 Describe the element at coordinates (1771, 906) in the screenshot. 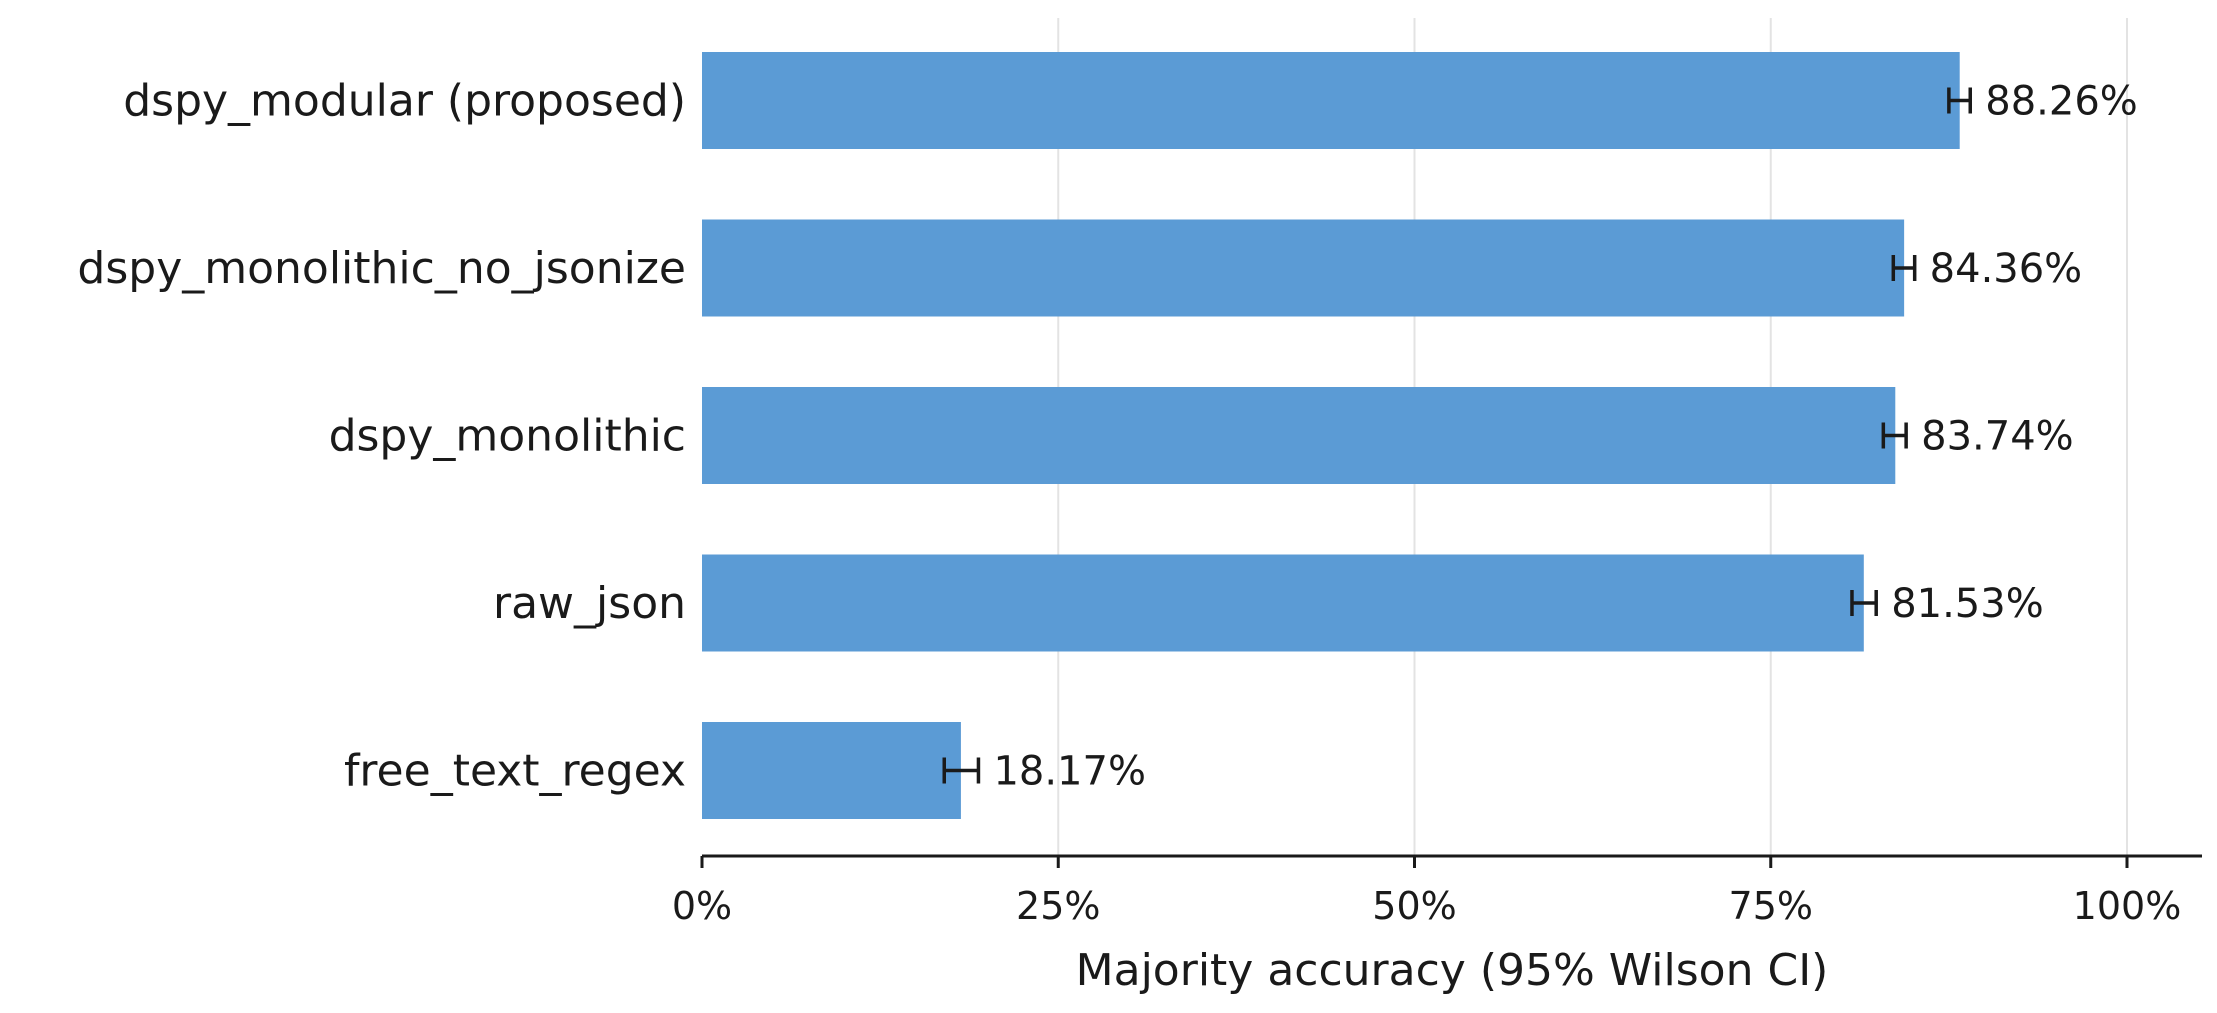

I see `x-tick-label: 75%` at that location.